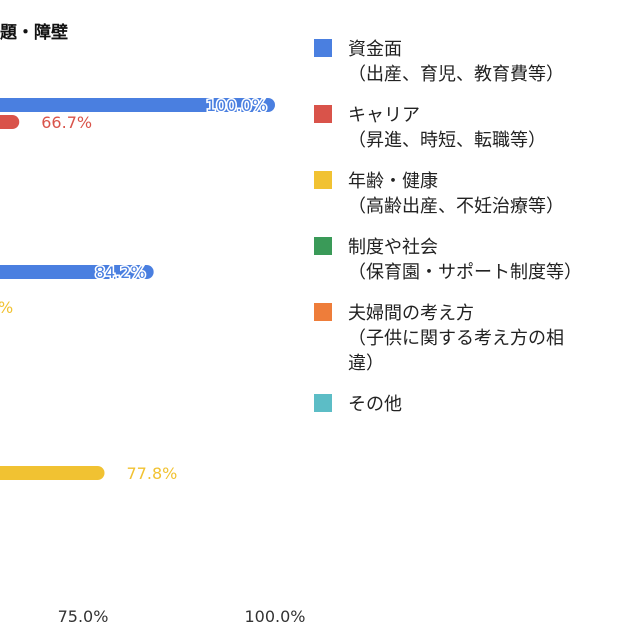 Image resolution: width=640 pixels, height=640 pixels. What do you see at coordinates (456, 338) in the screenshot?
I see `legend-label: （子供に関する考え方の相` at bounding box center [456, 338].